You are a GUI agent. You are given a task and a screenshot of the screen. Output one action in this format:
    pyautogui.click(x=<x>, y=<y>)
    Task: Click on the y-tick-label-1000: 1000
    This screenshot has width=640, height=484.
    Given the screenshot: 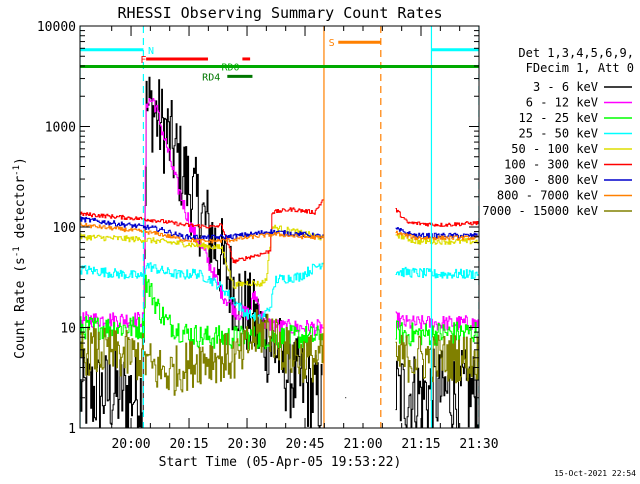 What is the action you would take?
    pyautogui.click(x=60, y=128)
    